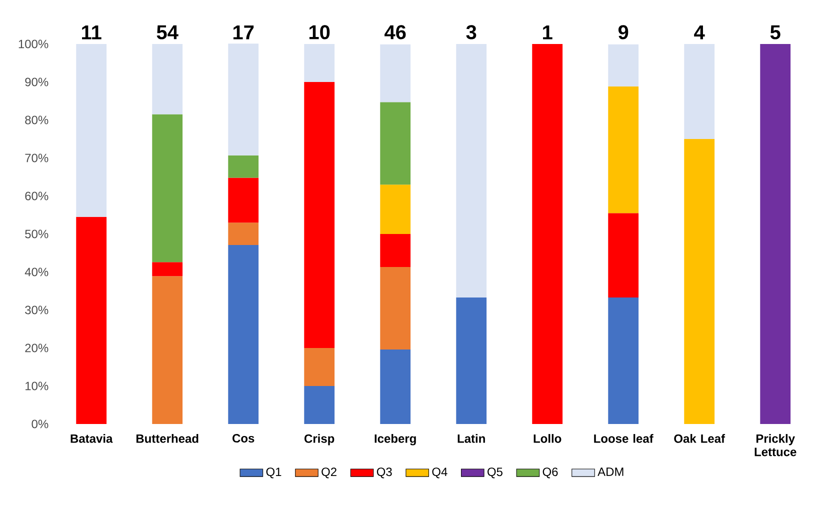 The height and width of the screenshot is (515, 832). I want to click on x-tick-label: Lollo, so click(548, 439).